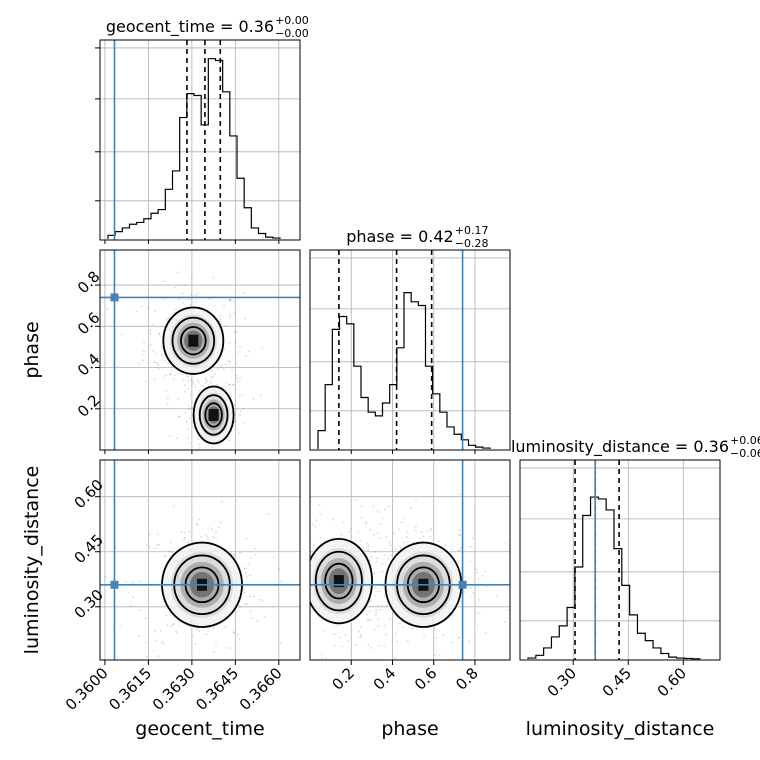 This screenshot has width=760, height=760. Describe the element at coordinates (635, 447) in the screenshot. I see `panel-title-luminosity_distance: luminosity_distance = 0.36+0.06−0.06` at that location.